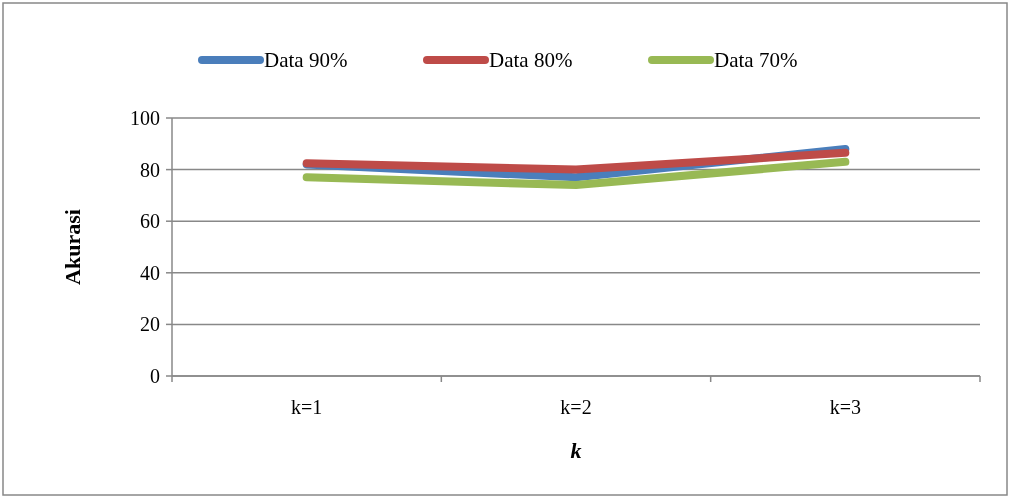 The image size is (1010, 498). What do you see at coordinates (145, 118) in the screenshot?
I see `y-tick-label: 100` at bounding box center [145, 118].